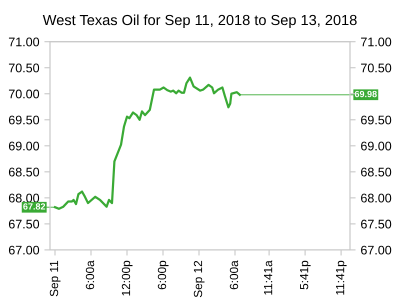 This screenshot has height=300, width=400. I want to click on x-tick-label: 11:41a, so click(268, 277).